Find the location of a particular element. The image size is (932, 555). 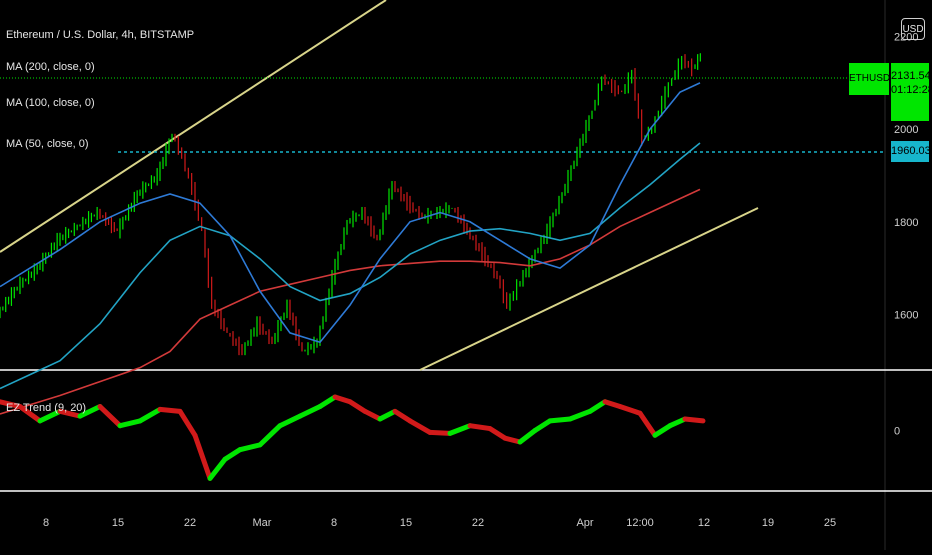

legend-ma200: MA (200, close, 0) is located at coordinates (50, 67).